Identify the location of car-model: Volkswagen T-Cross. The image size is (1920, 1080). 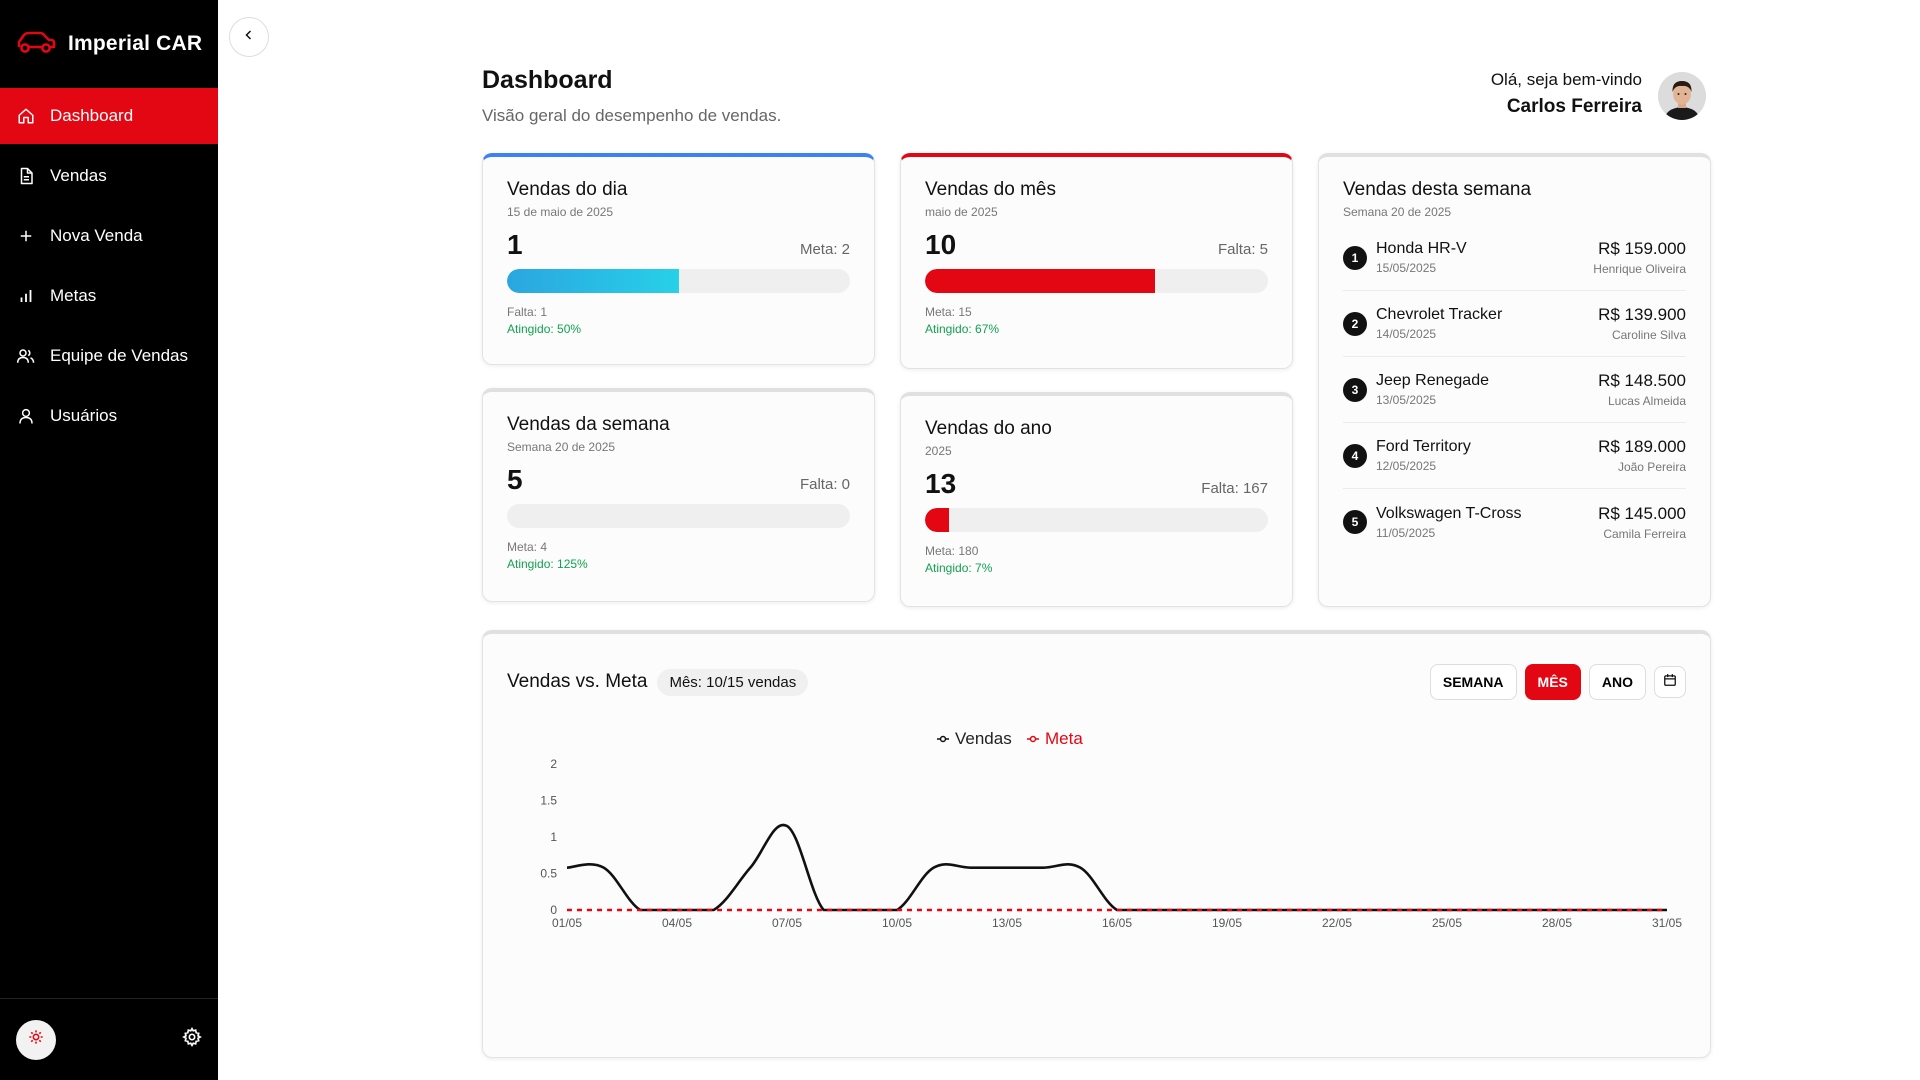
(1449, 513).